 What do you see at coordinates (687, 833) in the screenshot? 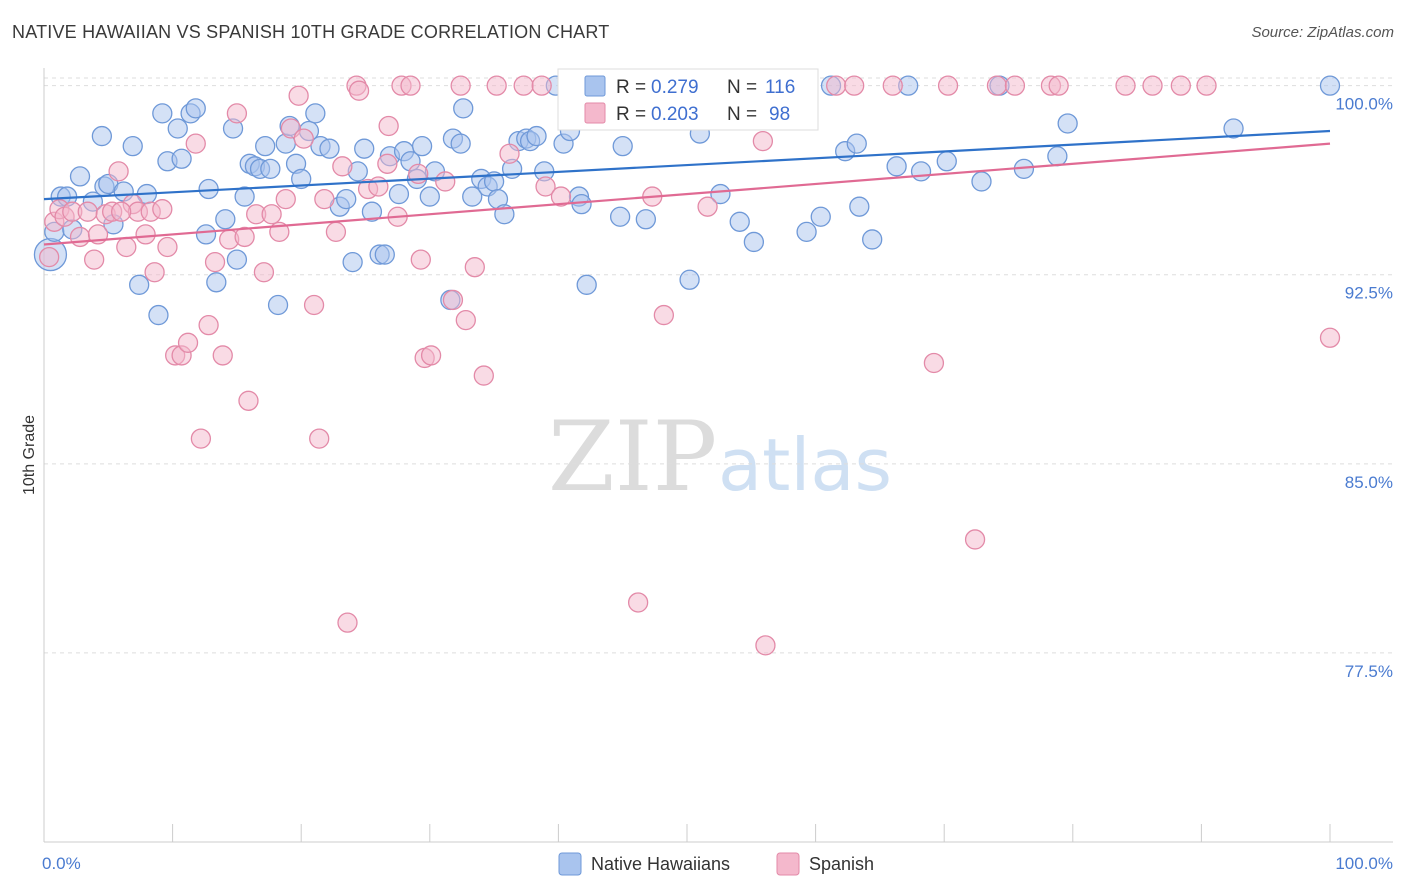
I see `x-ticks` at bounding box center [687, 833].